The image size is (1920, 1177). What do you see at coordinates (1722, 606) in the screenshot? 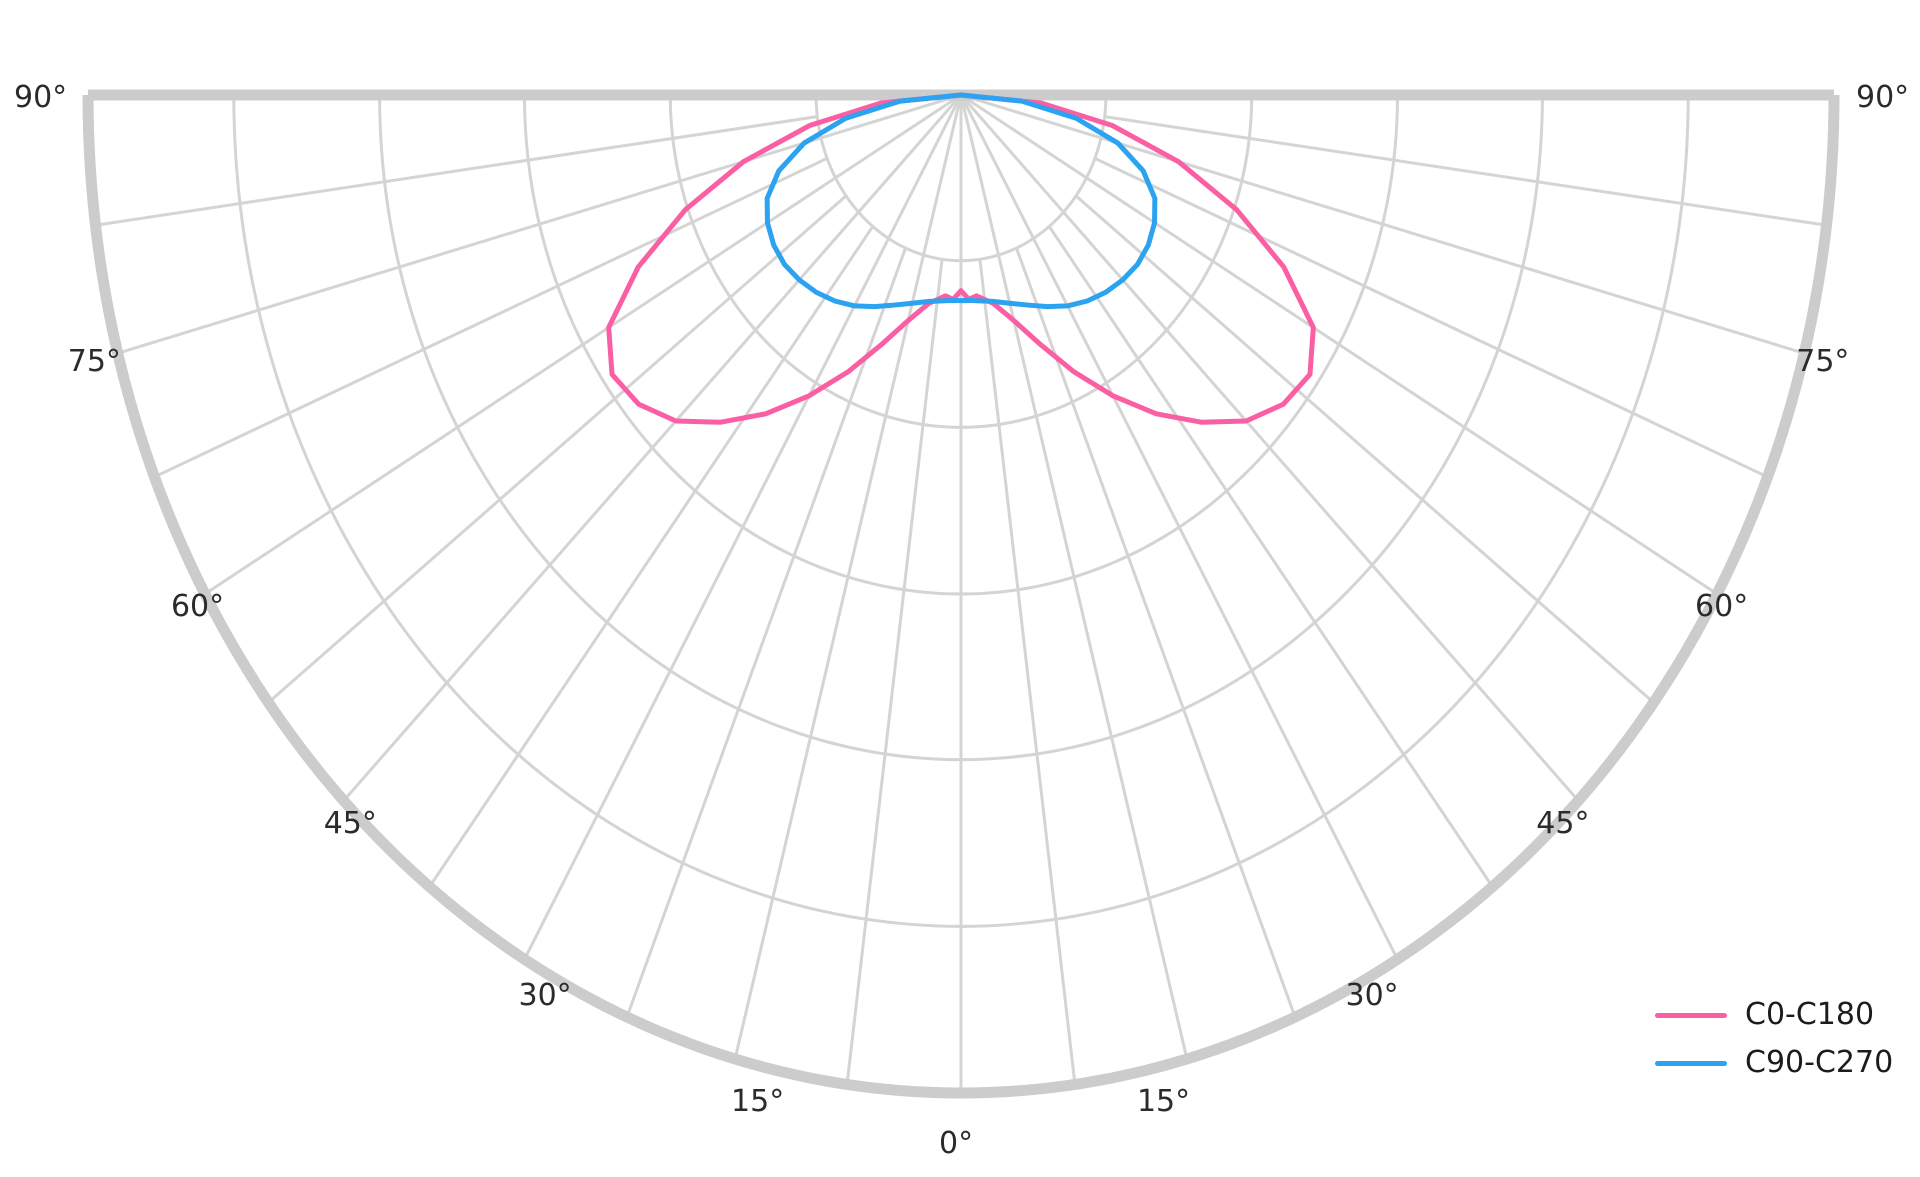
I see `angle-label-right-60: 60°` at bounding box center [1722, 606].